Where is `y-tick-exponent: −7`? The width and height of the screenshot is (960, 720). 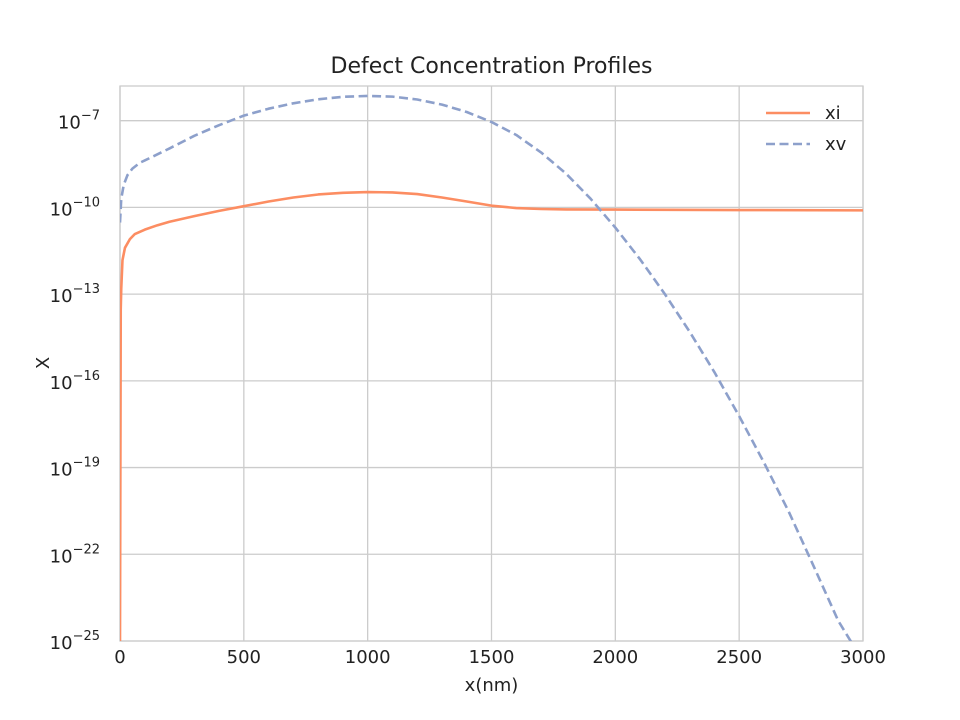
y-tick-exponent: −7 is located at coordinates (90, 116).